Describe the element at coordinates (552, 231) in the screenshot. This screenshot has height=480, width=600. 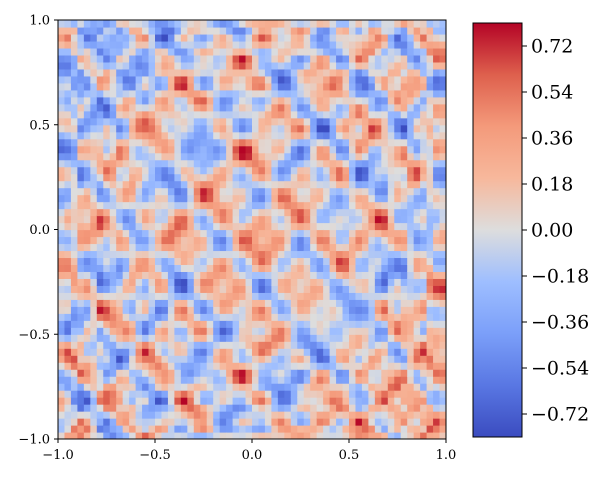
I see `colorbar-tick-label: 0.00` at that location.